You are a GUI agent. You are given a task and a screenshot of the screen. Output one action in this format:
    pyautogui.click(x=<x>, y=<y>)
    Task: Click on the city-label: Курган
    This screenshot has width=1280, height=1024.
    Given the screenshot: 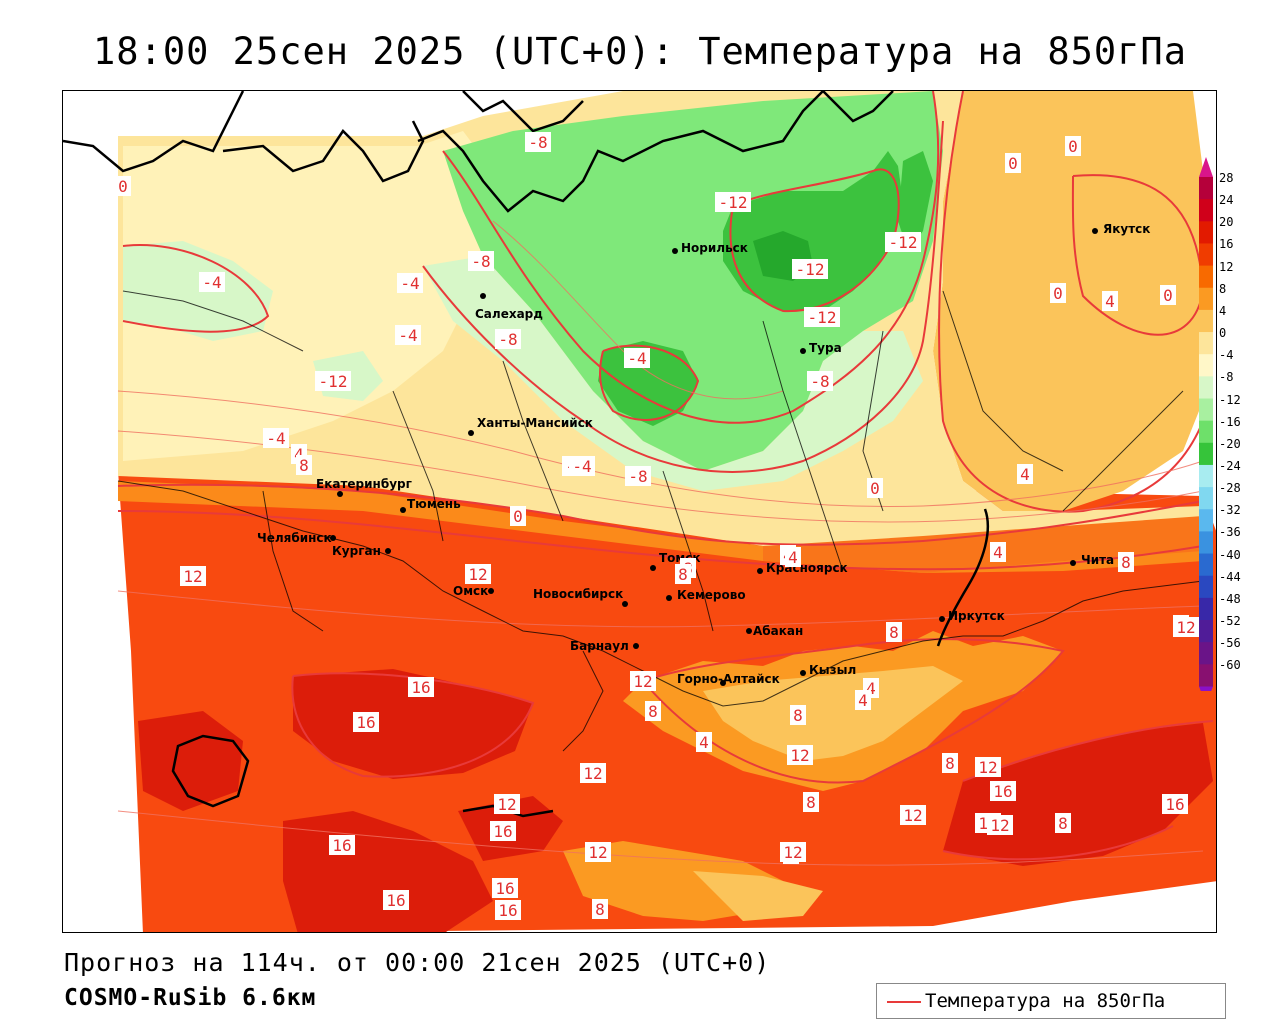 What is the action you would take?
    pyautogui.click(x=356, y=551)
    